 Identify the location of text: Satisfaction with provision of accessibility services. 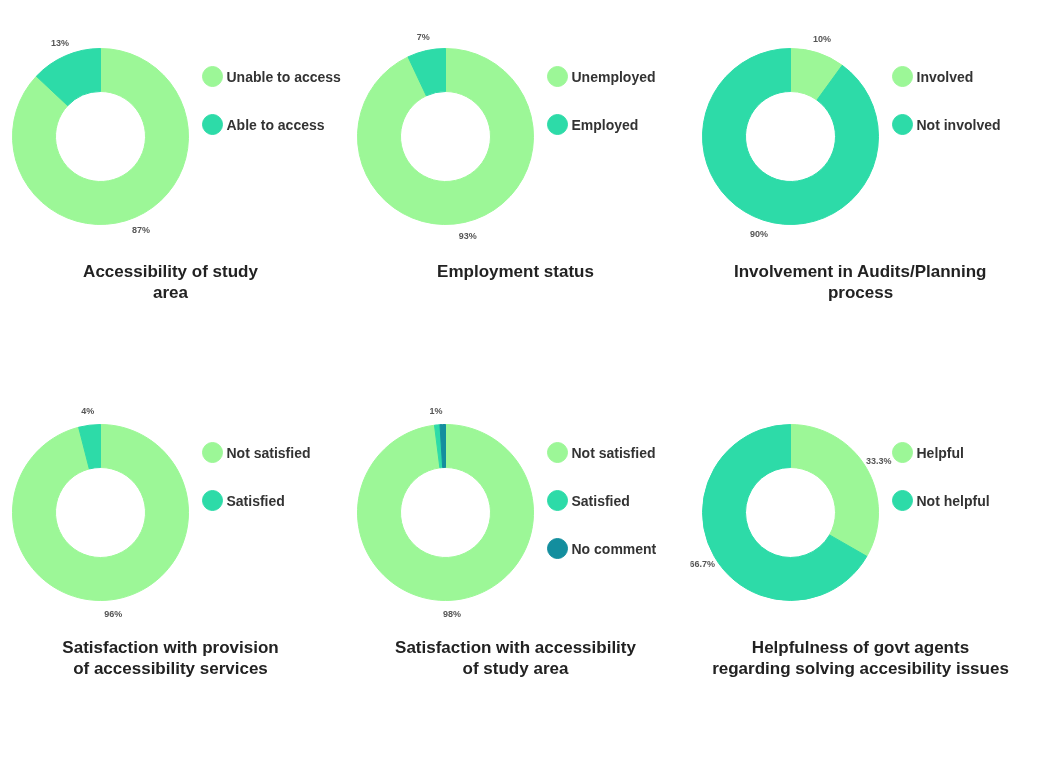
(170, 658).